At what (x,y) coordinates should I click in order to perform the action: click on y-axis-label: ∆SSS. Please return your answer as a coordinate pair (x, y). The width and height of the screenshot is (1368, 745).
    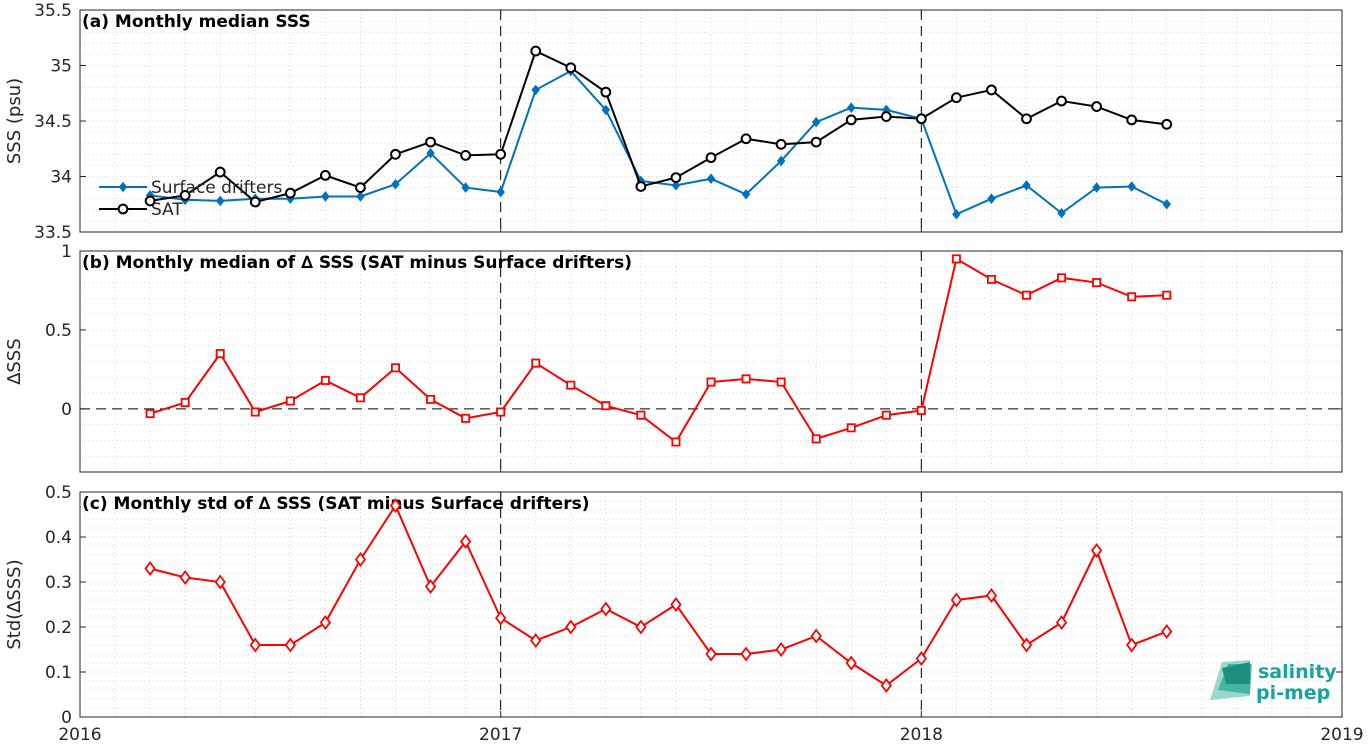
    Looking at the image, I should click on (14, 361).